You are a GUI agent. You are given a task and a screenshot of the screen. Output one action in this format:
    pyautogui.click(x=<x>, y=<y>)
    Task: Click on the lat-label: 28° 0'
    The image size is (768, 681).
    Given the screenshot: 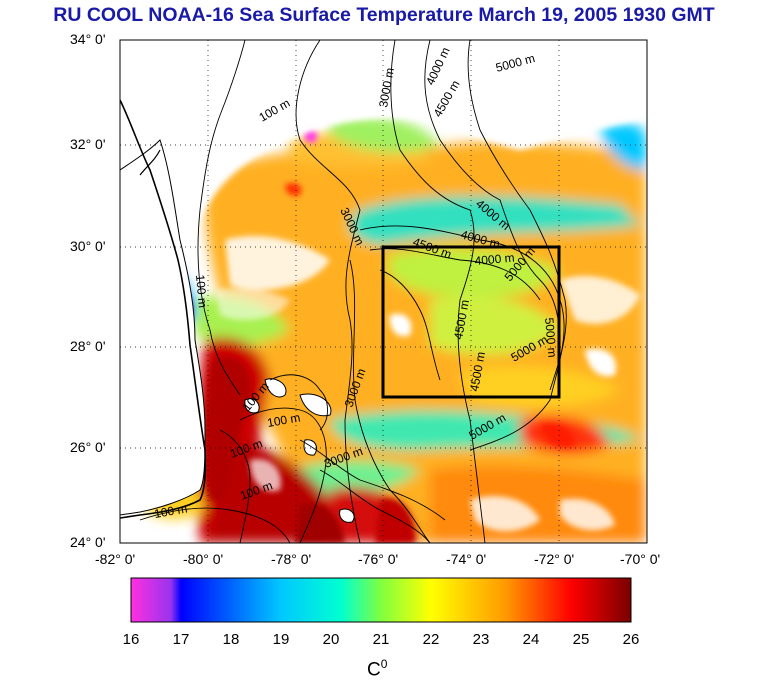 What is the action you would take?
    pyautogui.click(x=88, y=346)
    